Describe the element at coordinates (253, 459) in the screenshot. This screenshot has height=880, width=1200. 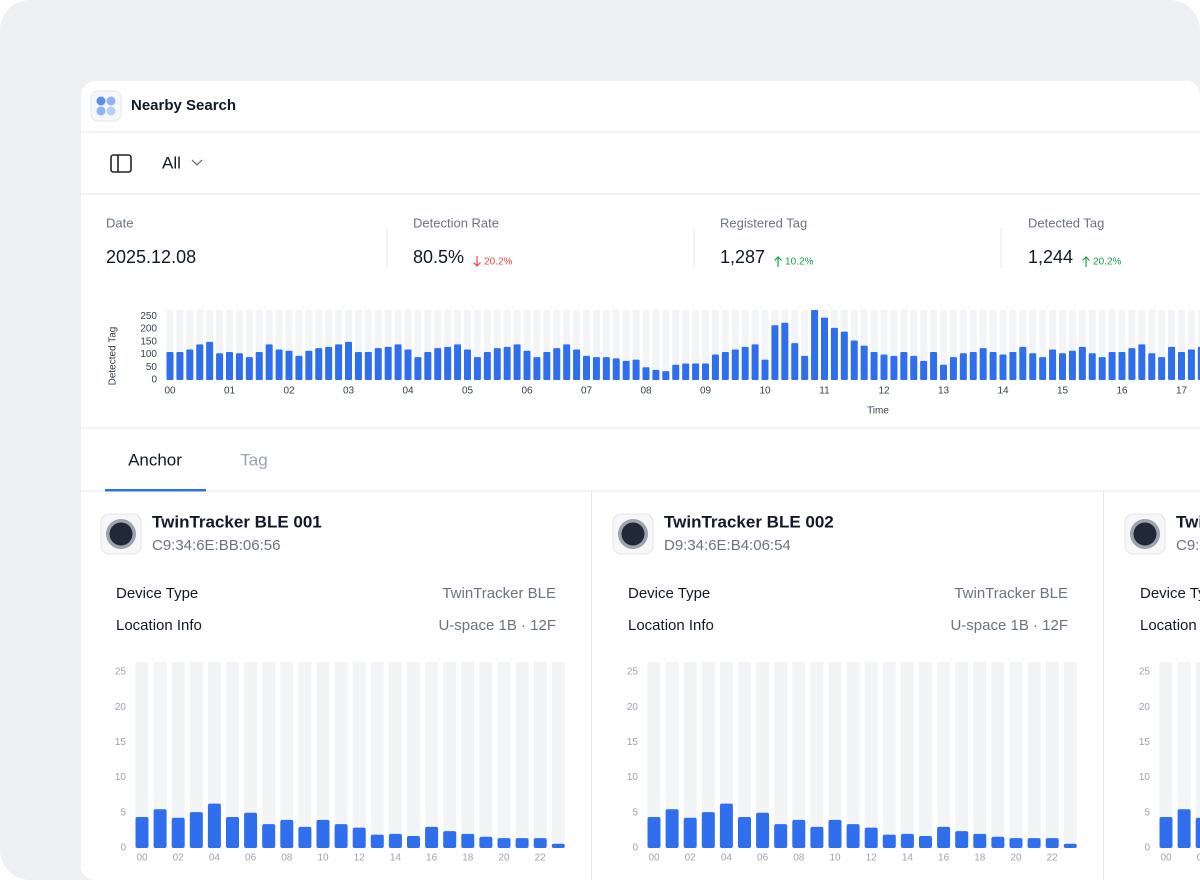
I see `tab: Tag` at that location.